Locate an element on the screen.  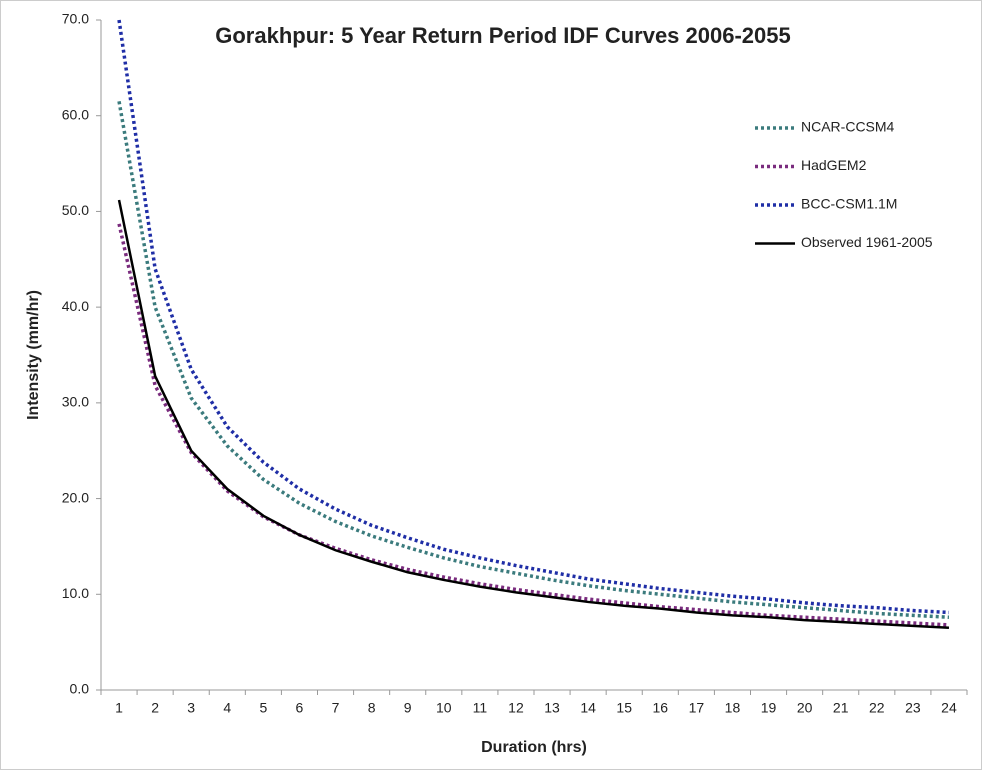
y-axis-label: Intensity (mm/hr) is located at coordinates (33, 355).